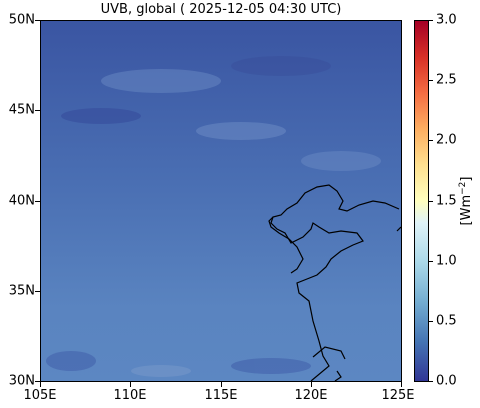 This screenshot has height=408, width=480. What do you see at coordinates (21, 110) in the screenshot?
I see `y-tick-label: 45N` at bounding box center [21, 110].